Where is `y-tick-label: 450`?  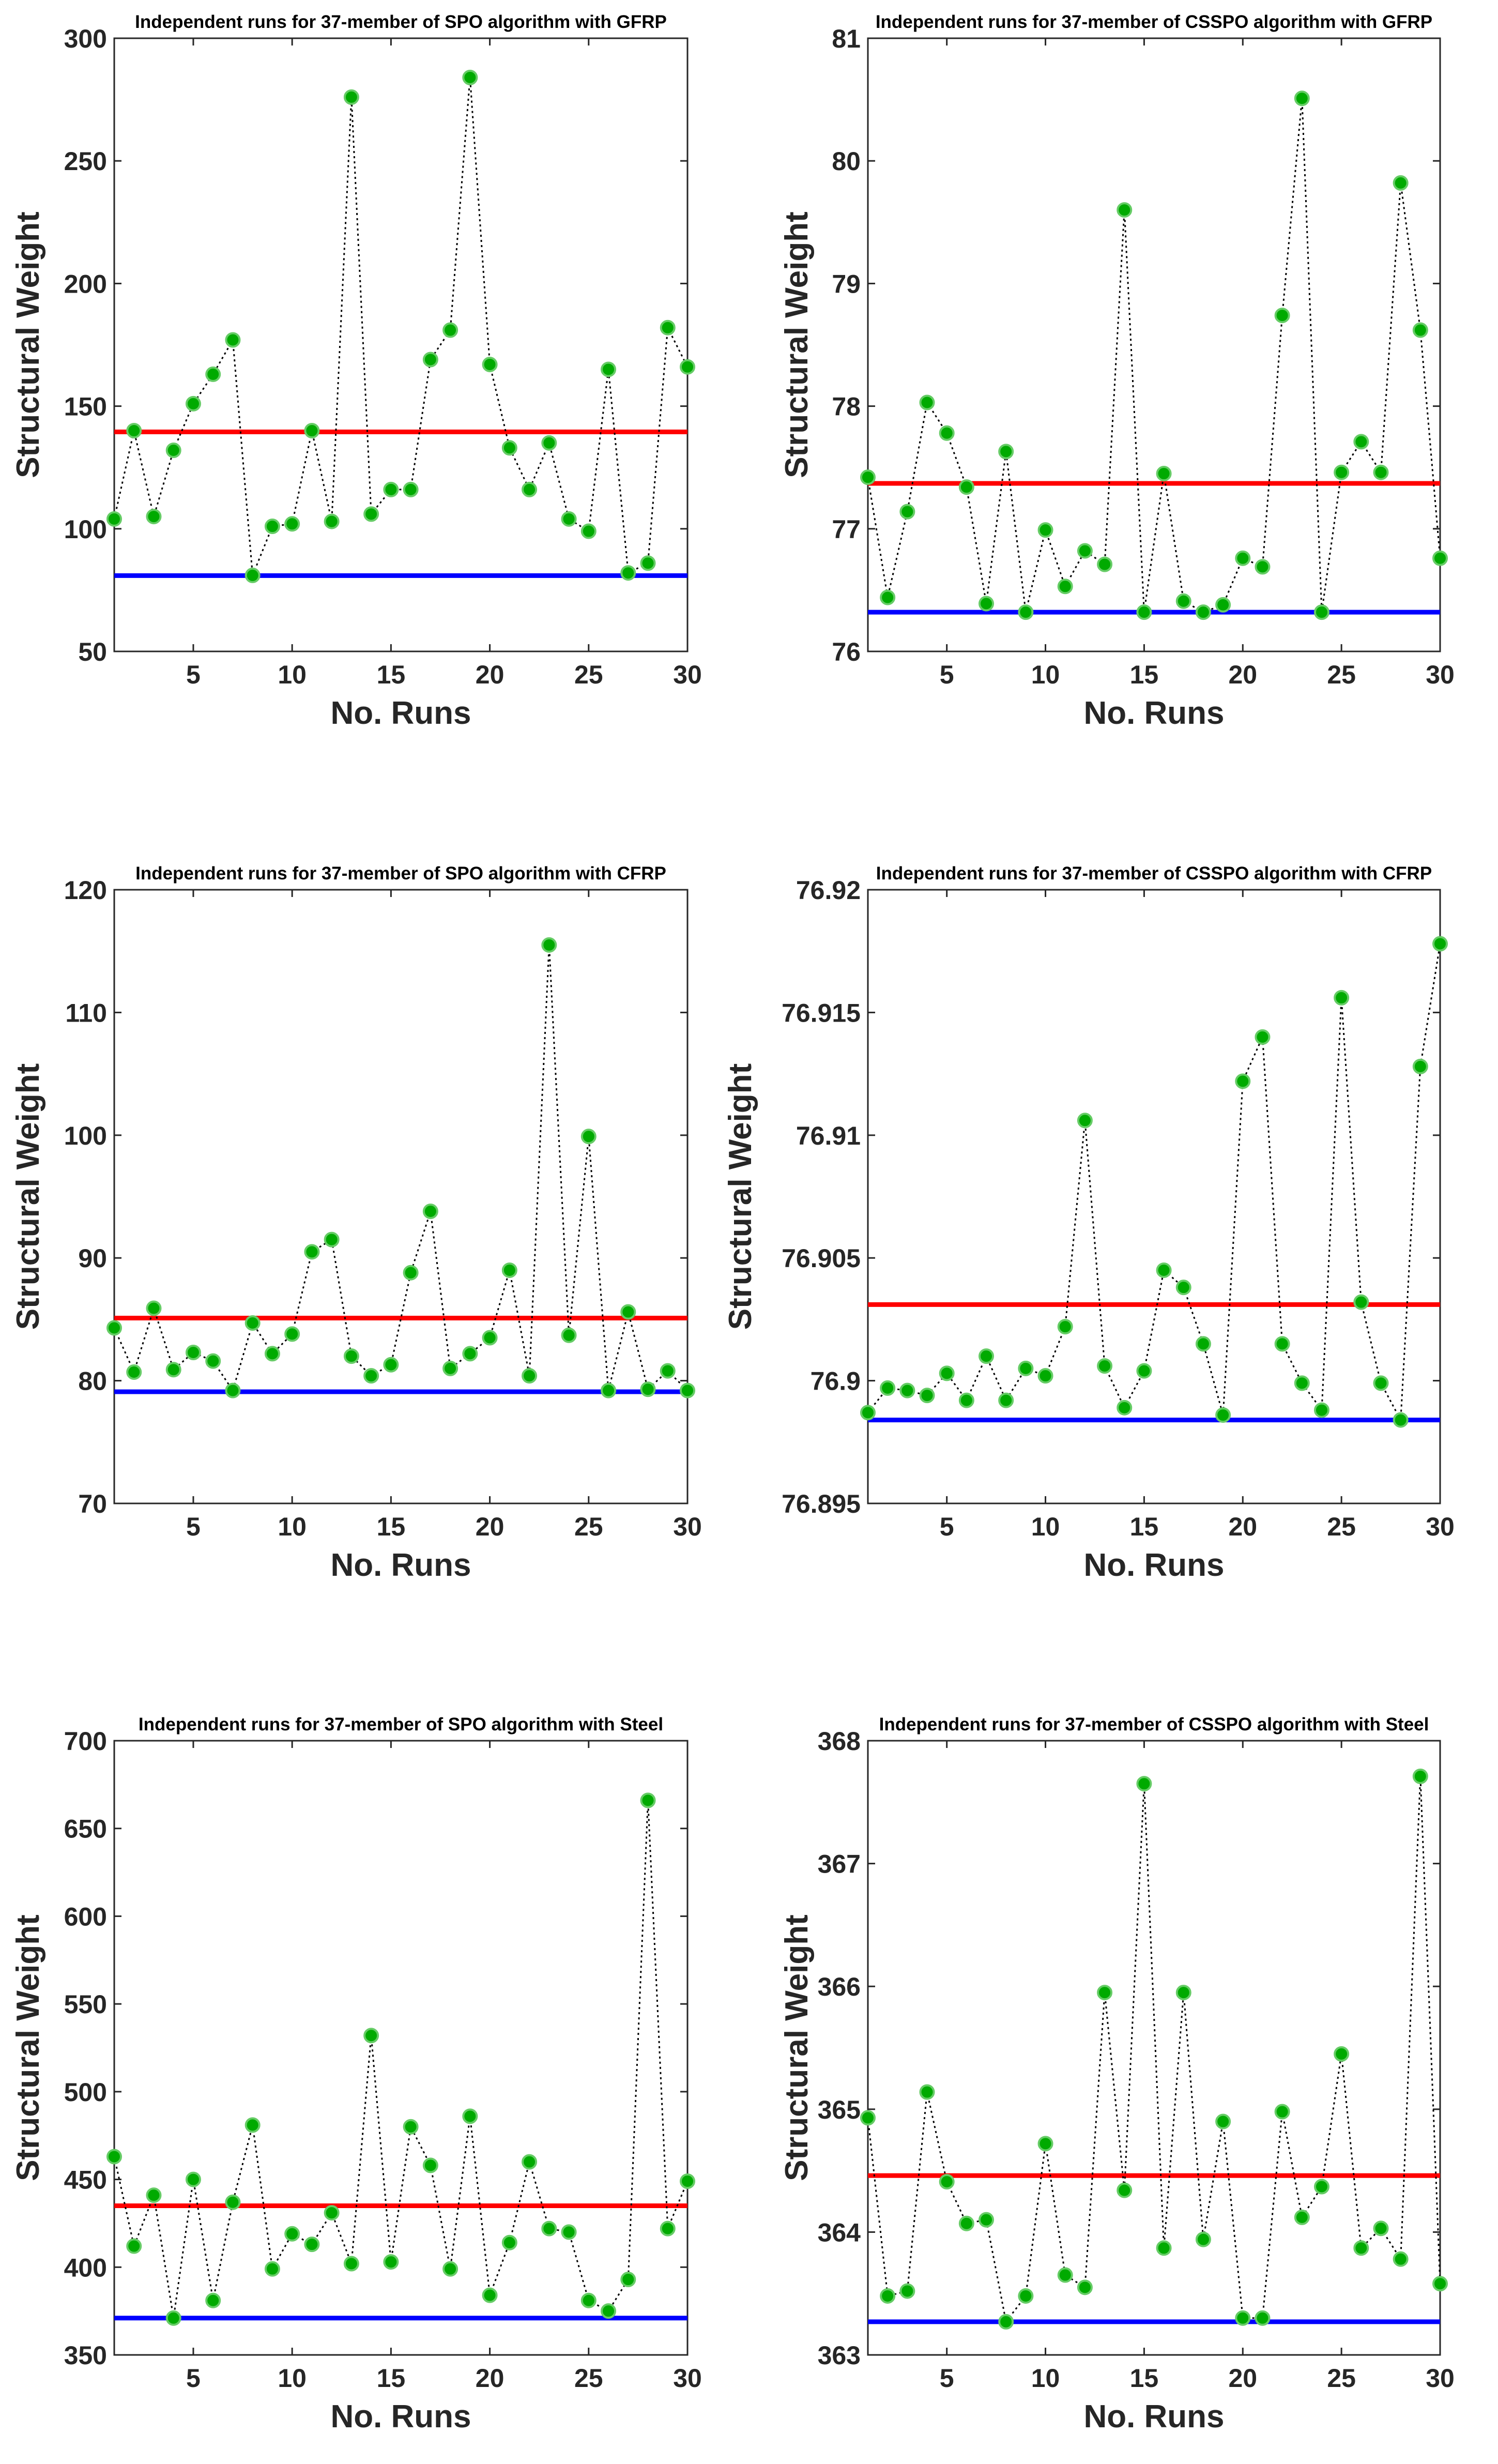 y-tick-label: 450 is located at coordinates (85, 2180).